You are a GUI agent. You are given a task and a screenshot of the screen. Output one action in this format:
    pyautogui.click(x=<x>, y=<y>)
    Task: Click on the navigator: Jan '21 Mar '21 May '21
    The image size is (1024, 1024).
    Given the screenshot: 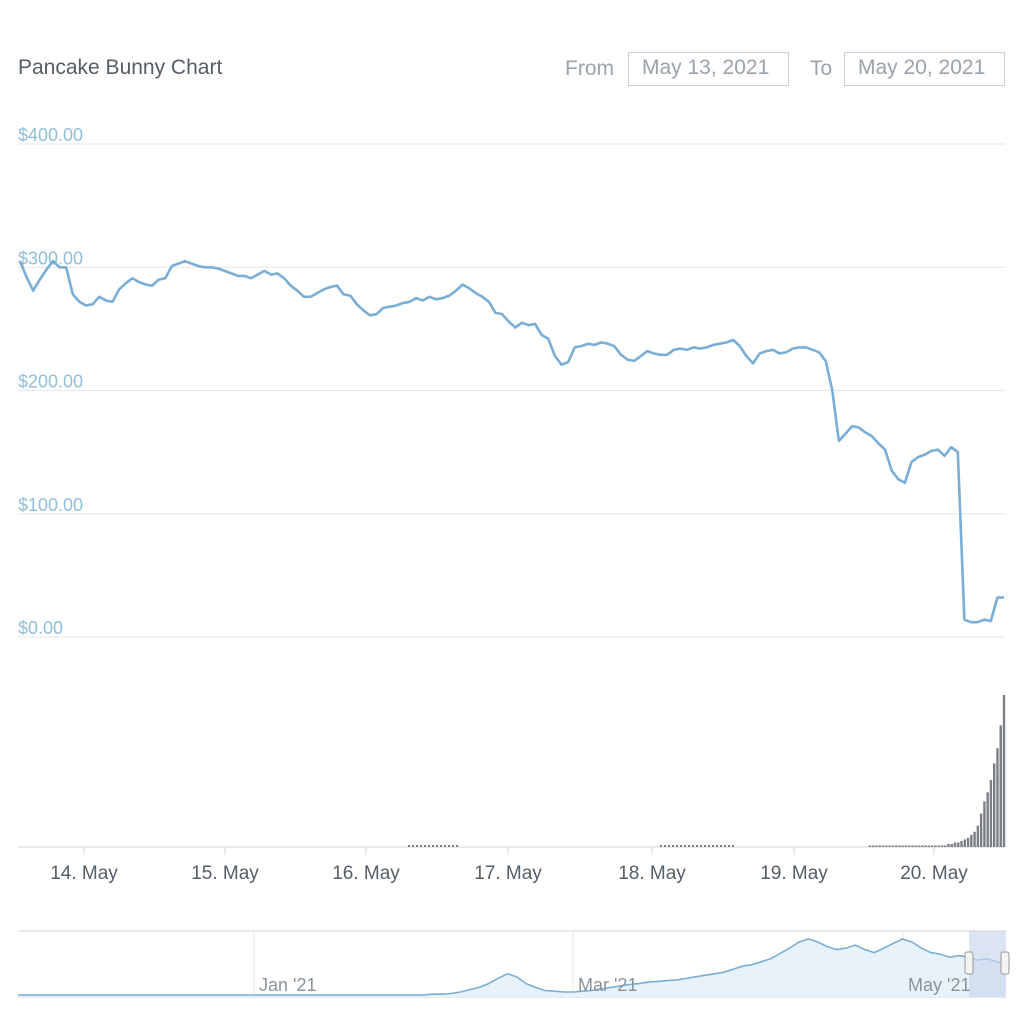 What is the action you would take?
    pyautogui.click(x=514, y=964)
    